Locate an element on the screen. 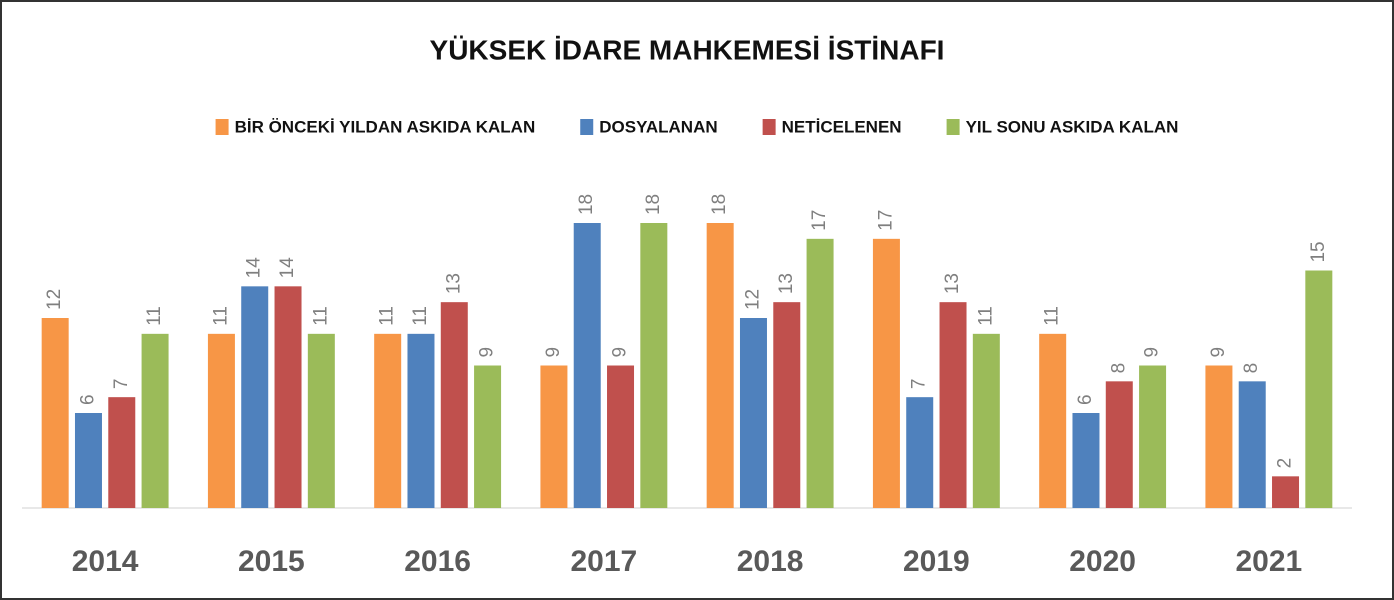 This screenshot has width=1394, height=600. legend-label: YIL SONU ASKIDA KALAN is located at coordinates (1072, 126).